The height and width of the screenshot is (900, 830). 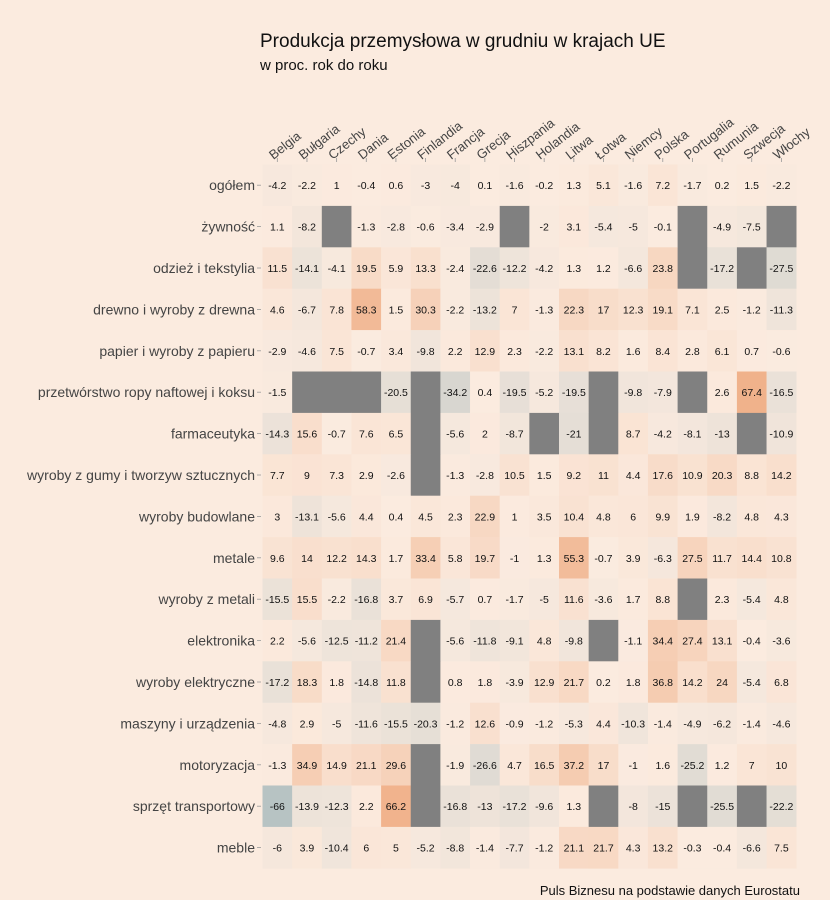 I want to click on cell-value-label: -6.6, so click(x=752, y=849).